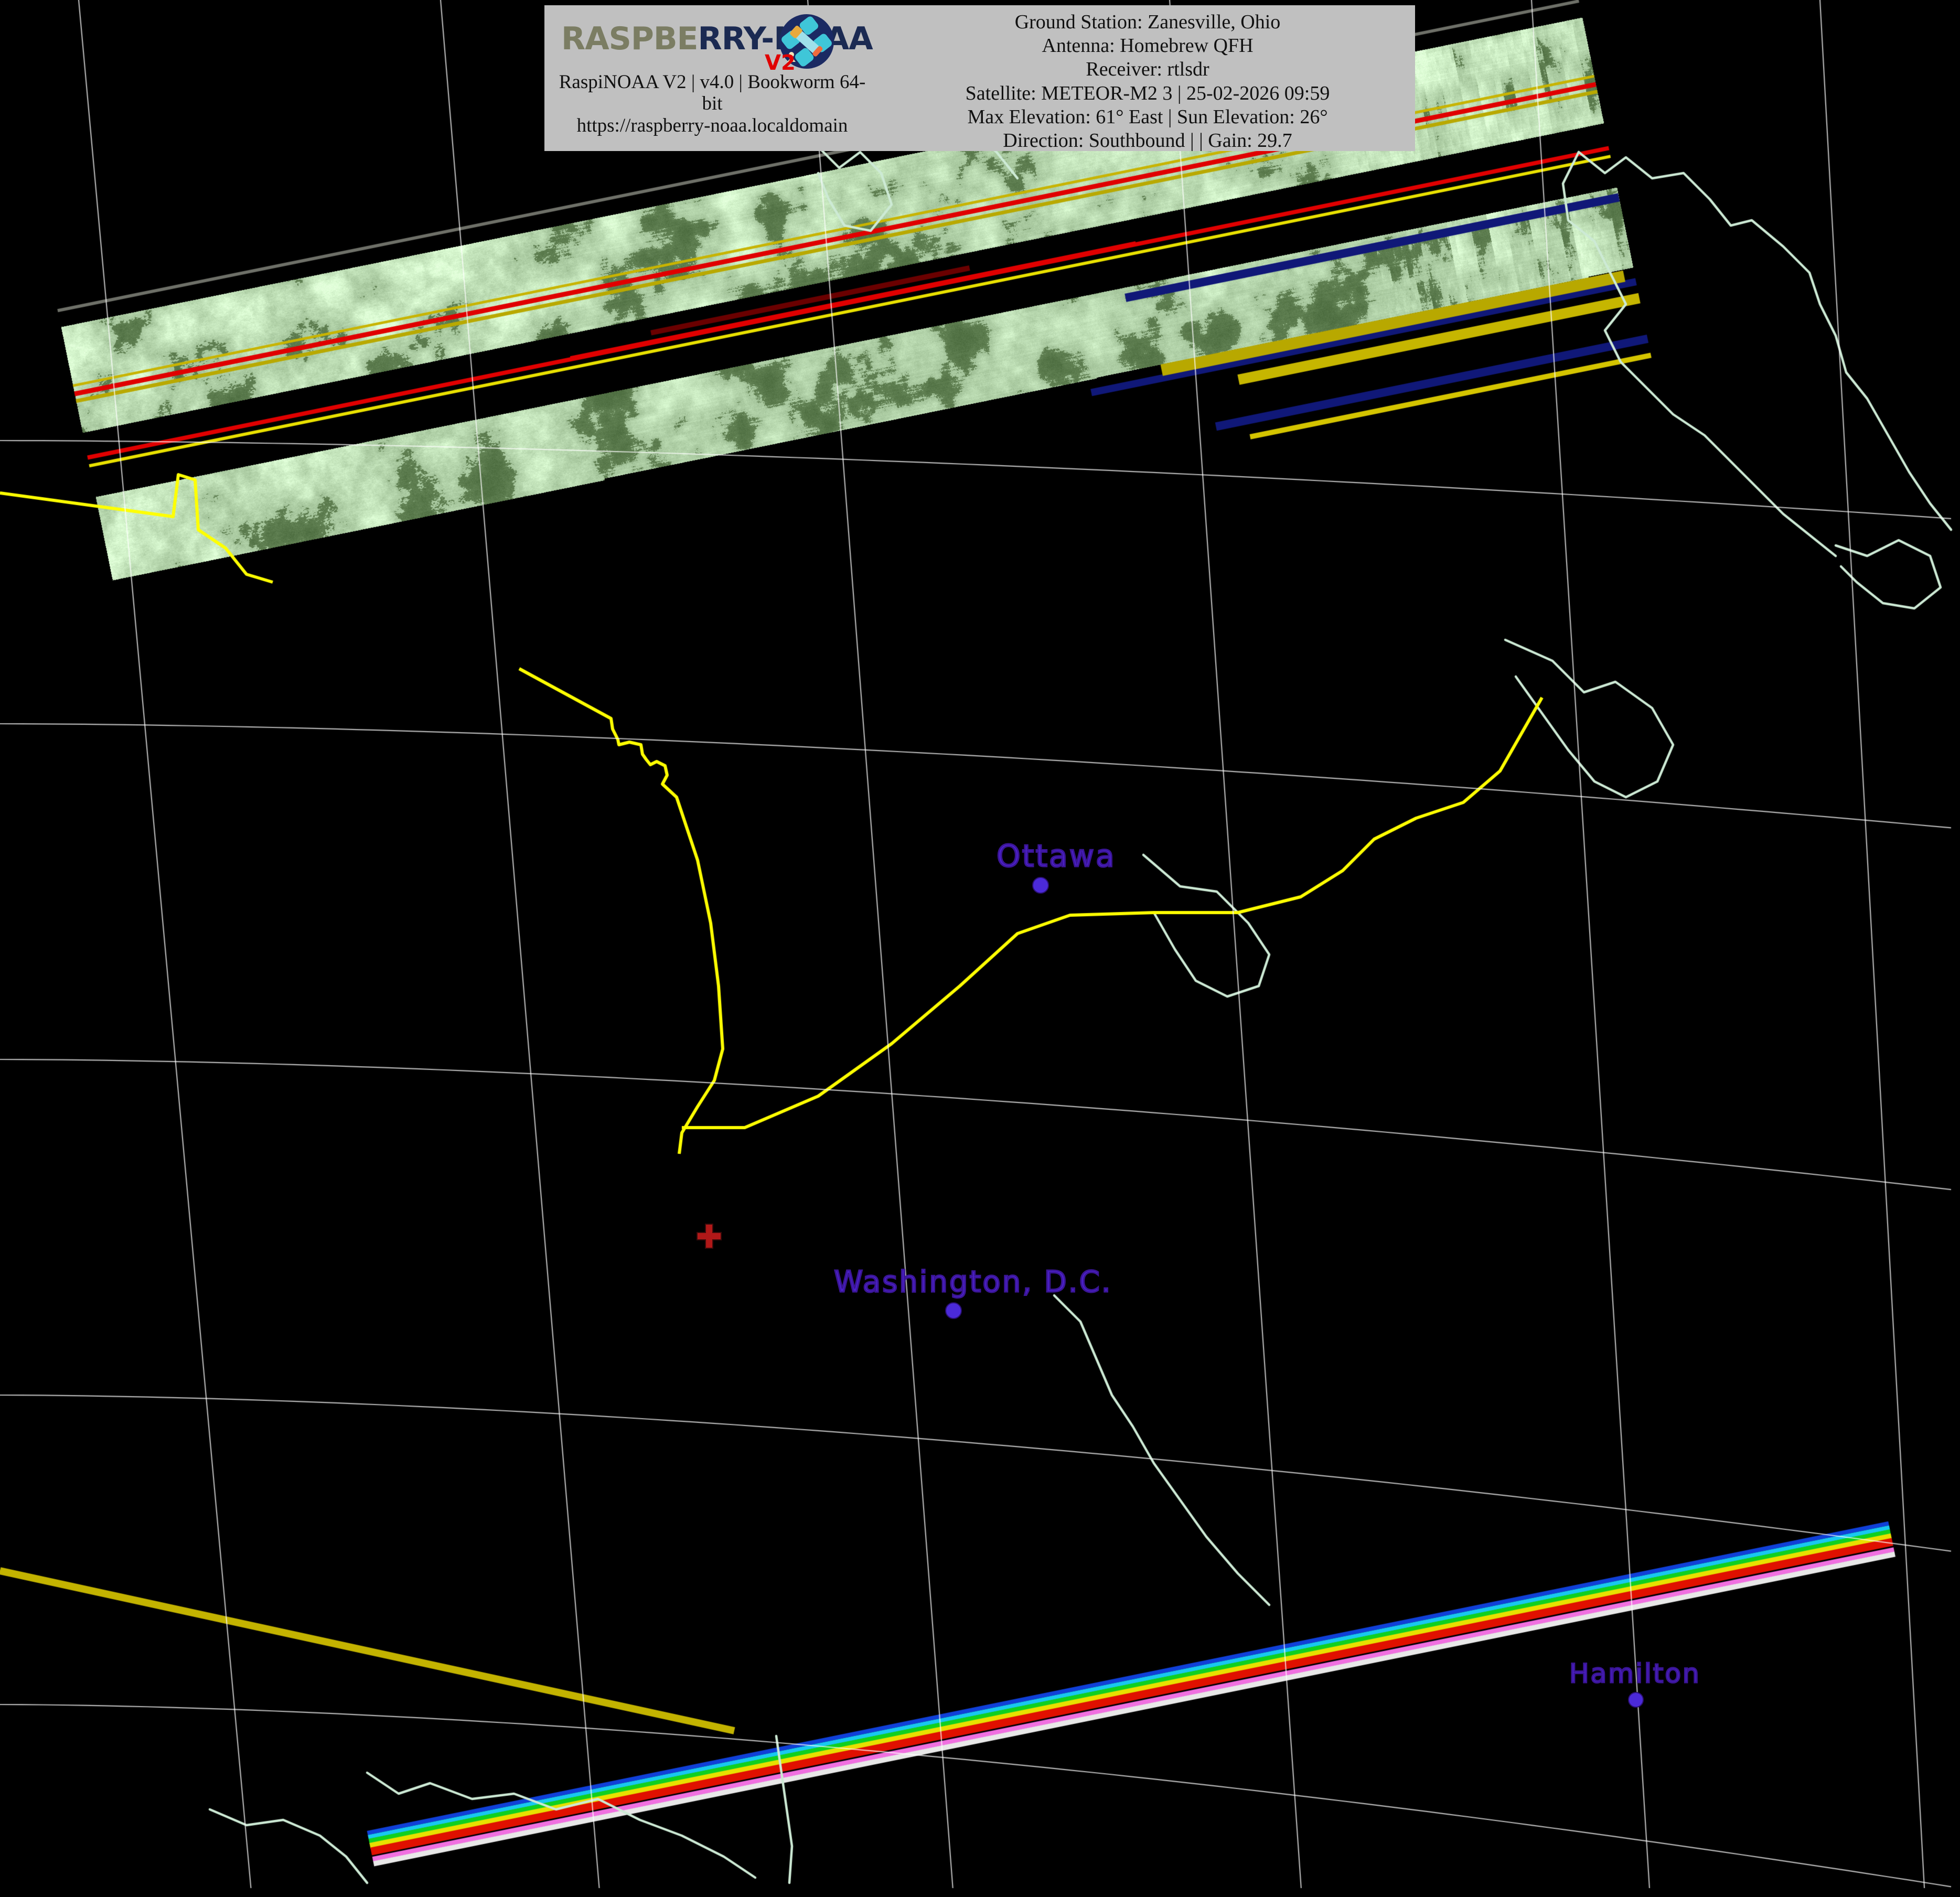 This screenshot has width=1960, height=1897. Describe the element at coordinates (807, 41) in the screenshot. I see `satellite-icon` at that location.